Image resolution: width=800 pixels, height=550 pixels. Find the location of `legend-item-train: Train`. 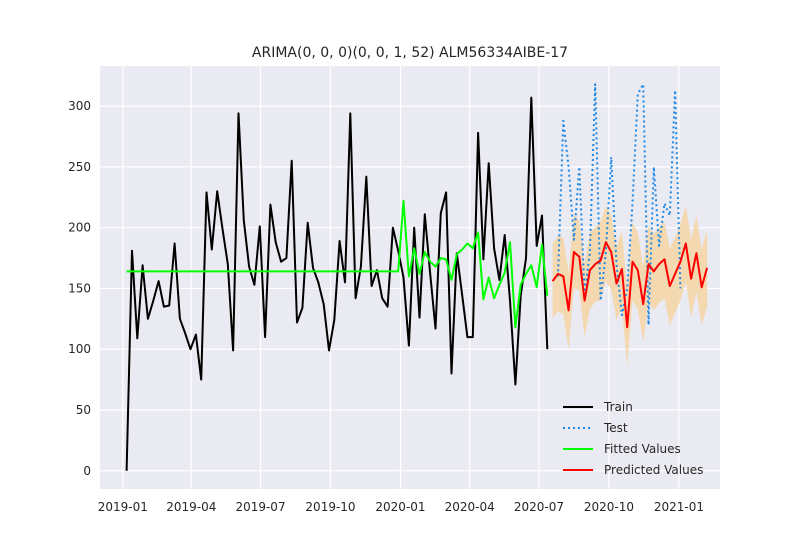

legend-item-train: Train is located at coordinates (598, 407).